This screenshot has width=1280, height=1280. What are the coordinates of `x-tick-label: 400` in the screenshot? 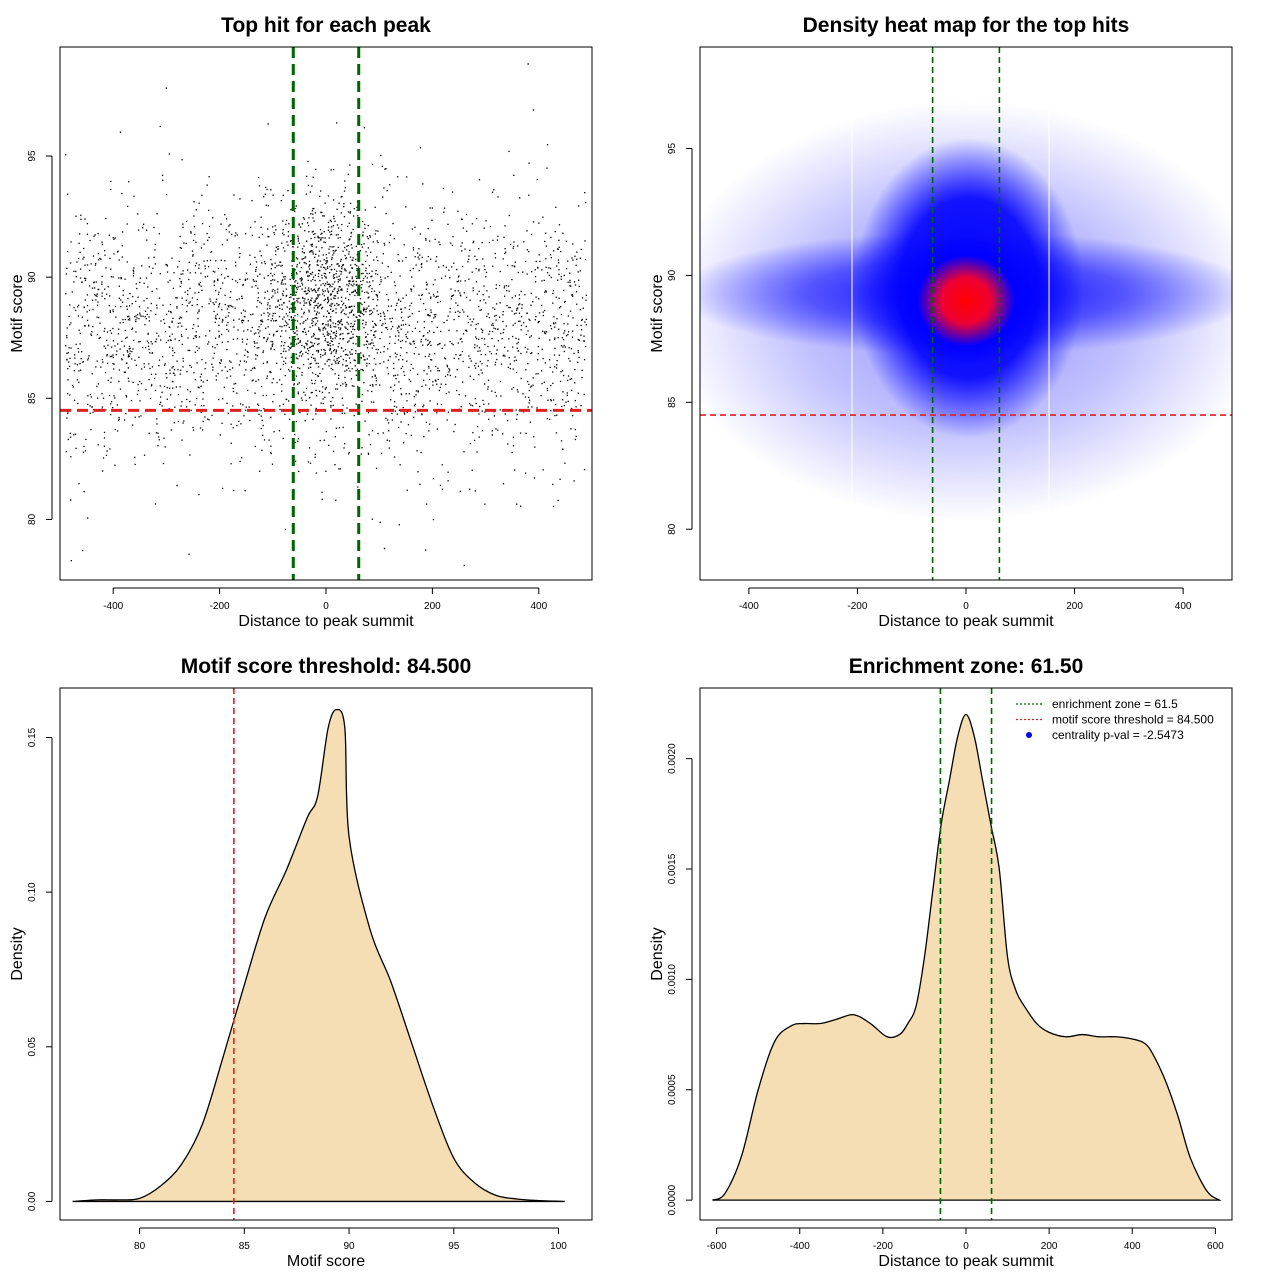 It's located at (1132, 1246).